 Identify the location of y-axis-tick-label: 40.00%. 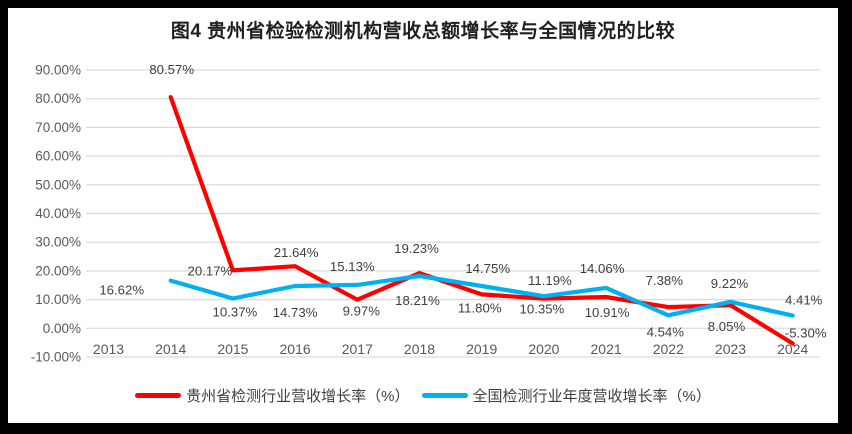
(58, 213).